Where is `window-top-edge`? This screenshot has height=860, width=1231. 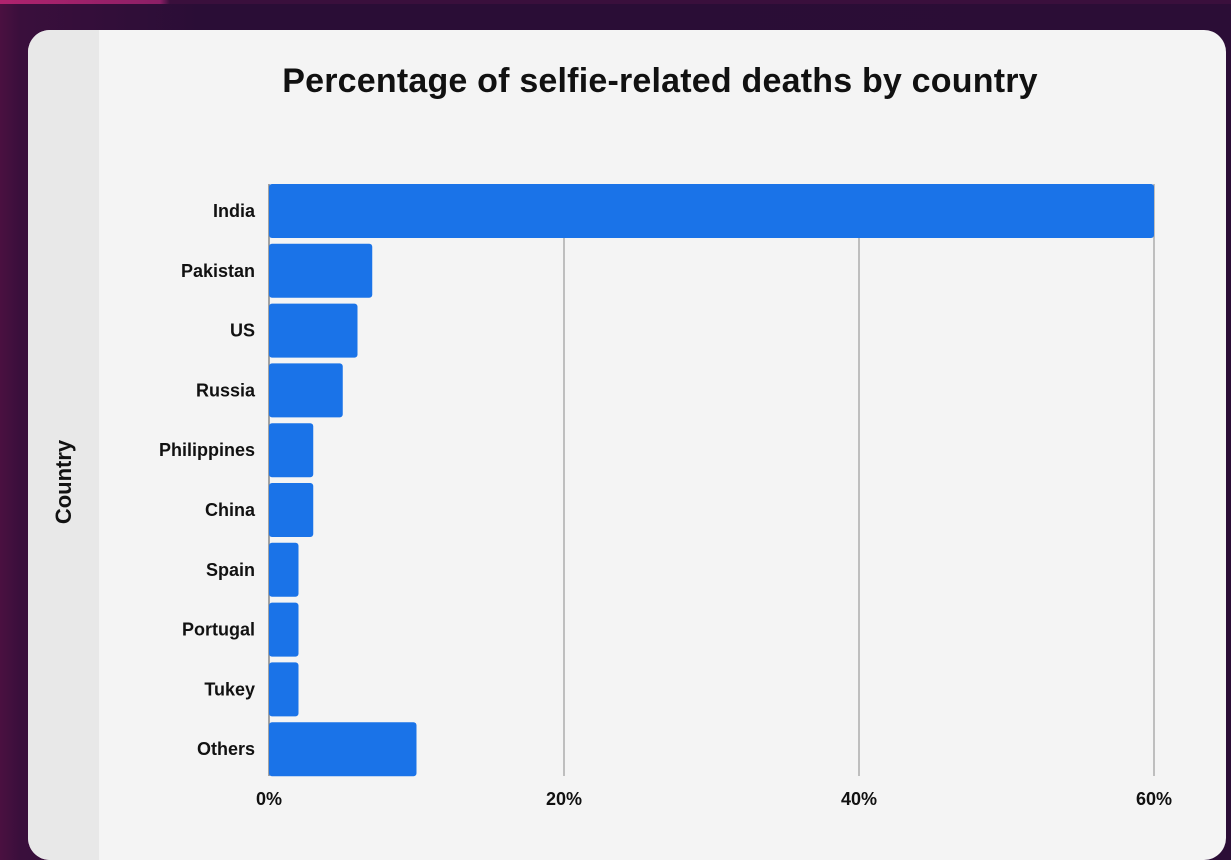 window-top-edge is located at coordinates (615, 2).